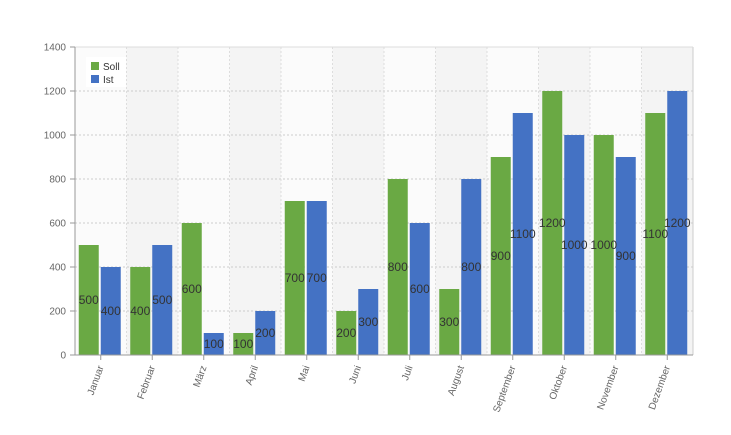 The height and width of the screenshot is (435, 731). Describe the element at coordinates (255, 201) in the screenshot. I see `band` at that location.